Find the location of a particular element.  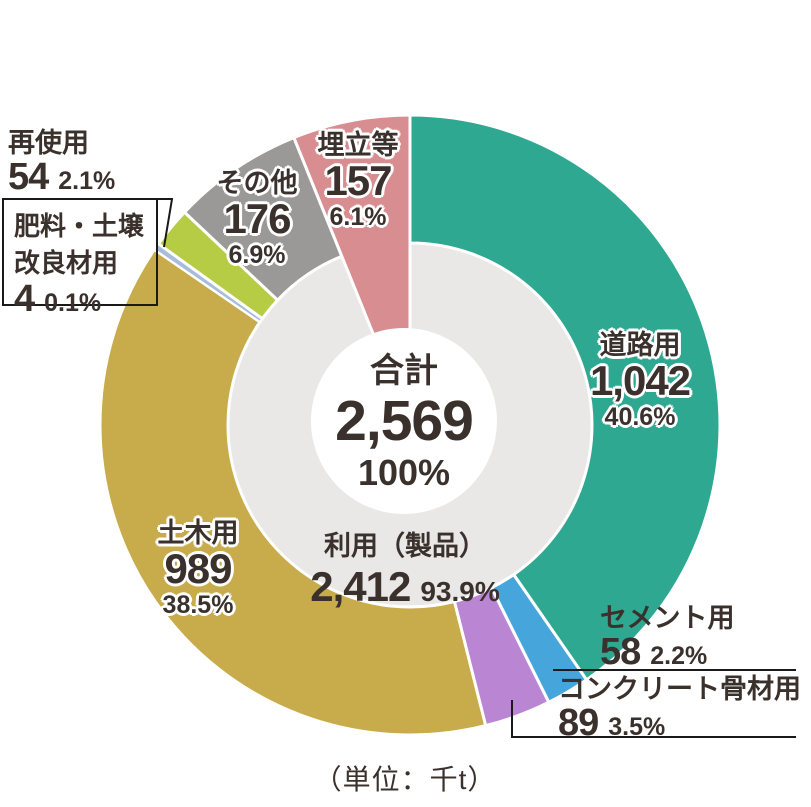

segment-label-civil: 土木用 989 38.5% is located at coordinates (198, 568).